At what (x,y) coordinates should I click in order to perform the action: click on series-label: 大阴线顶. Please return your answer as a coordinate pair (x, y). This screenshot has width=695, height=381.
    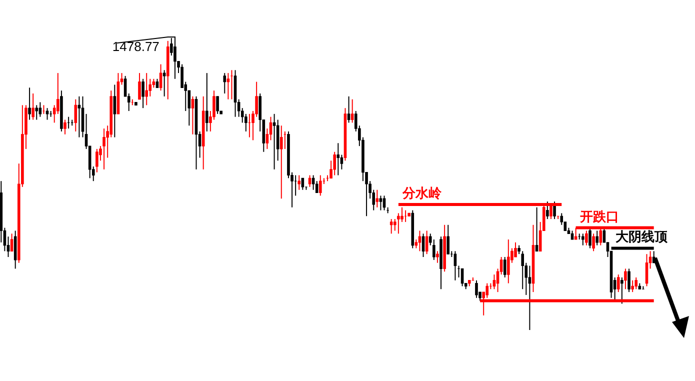
    Looking at the image, I should click on (641, 238).